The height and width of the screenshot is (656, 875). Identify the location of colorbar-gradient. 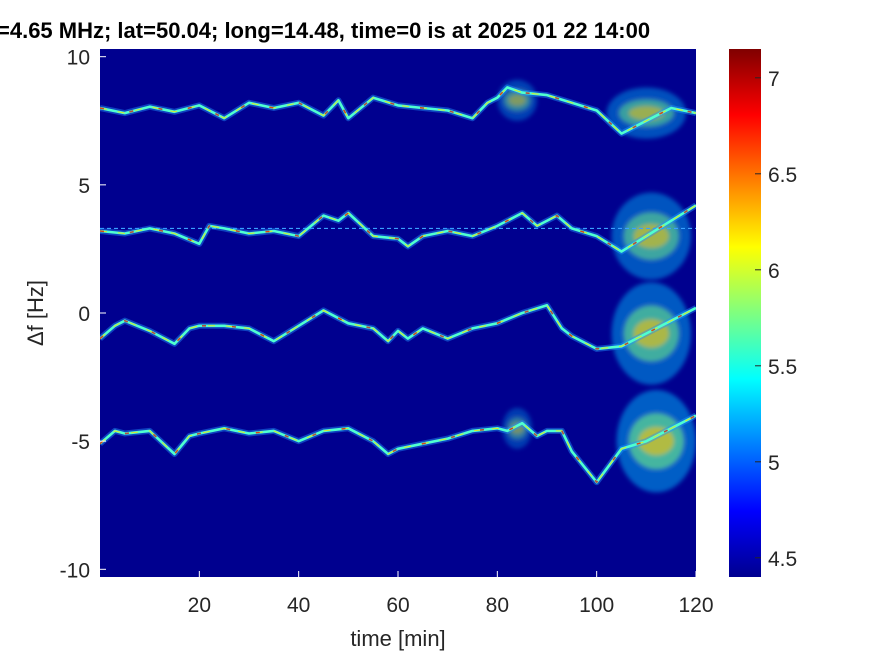
(745, 313).